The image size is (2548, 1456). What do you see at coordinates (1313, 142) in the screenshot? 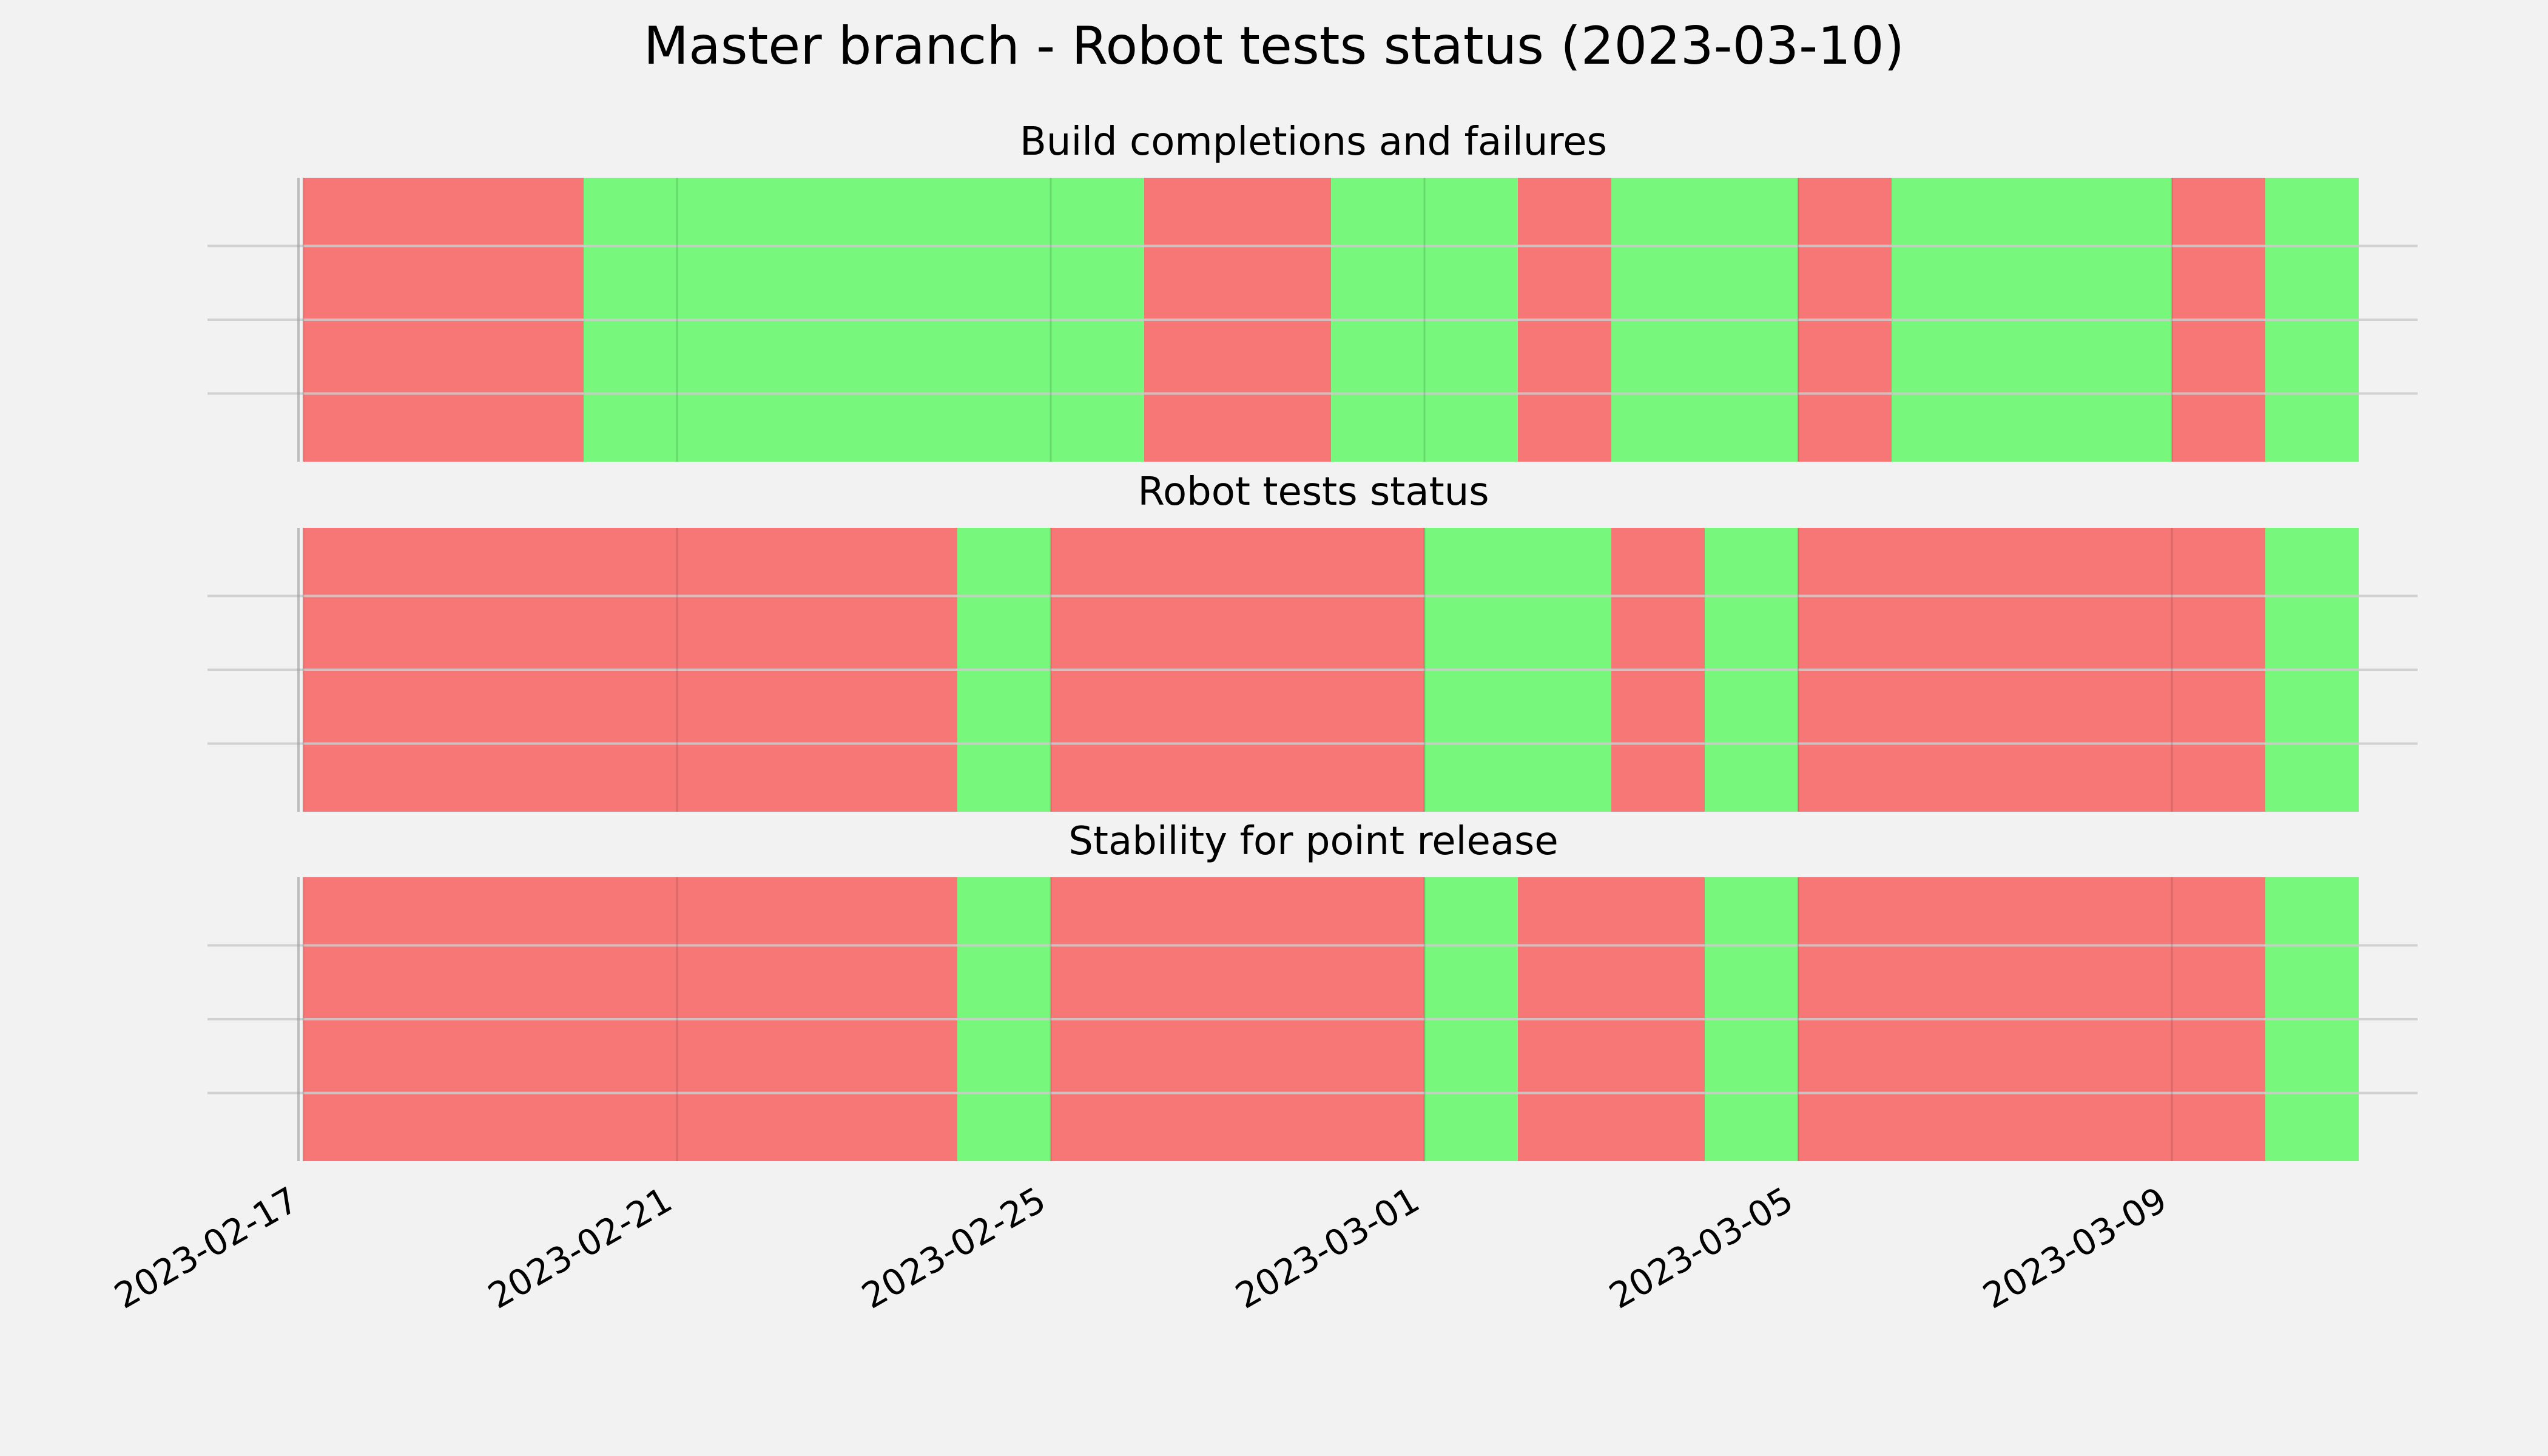
I see `panel-title: Build completions and failures` at bounding box center [1313, 142].